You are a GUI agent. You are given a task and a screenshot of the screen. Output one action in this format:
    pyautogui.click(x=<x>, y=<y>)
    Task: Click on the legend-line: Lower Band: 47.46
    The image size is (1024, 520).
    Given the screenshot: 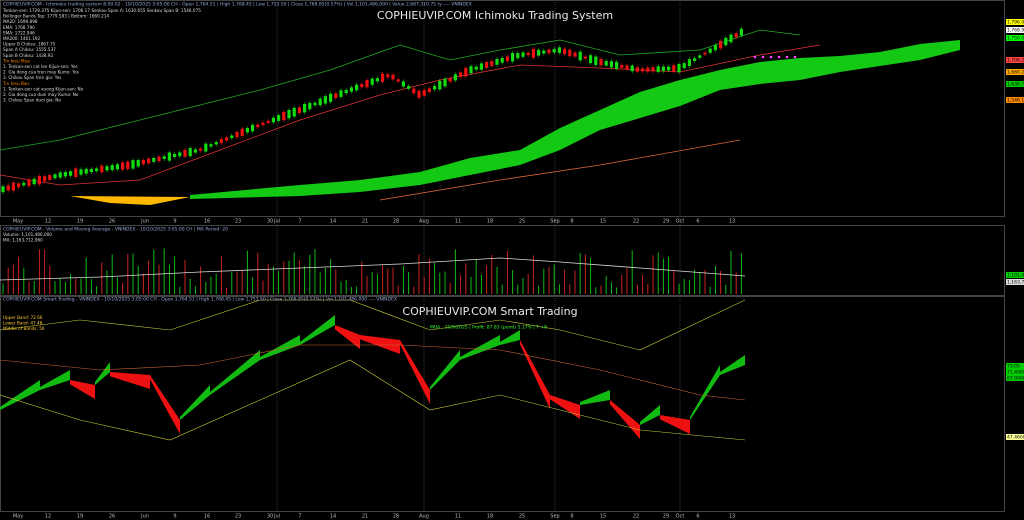 What is the action you would take?
    pyautogui.click(x=23, y=323)
    